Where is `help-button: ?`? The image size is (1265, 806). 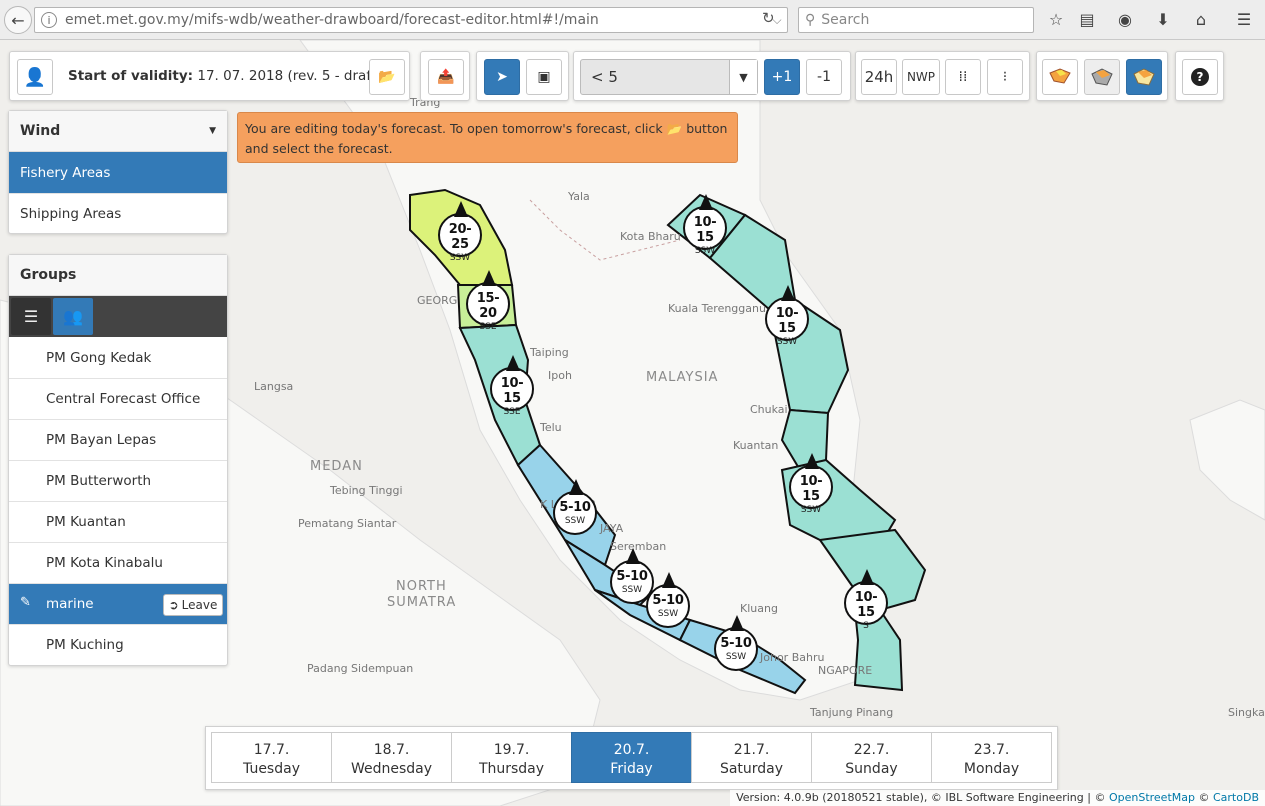 help-button: ? is located at coordinates (1200, 77).